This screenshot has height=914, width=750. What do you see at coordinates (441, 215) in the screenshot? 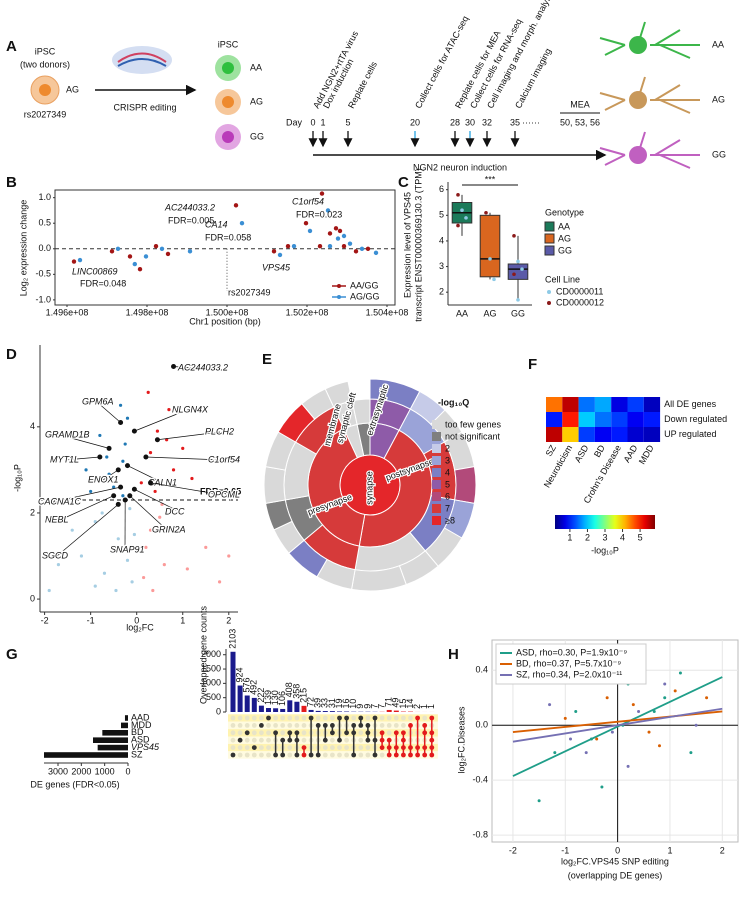
I see `y-tick-label: 5` at bounding box center [441, 215].